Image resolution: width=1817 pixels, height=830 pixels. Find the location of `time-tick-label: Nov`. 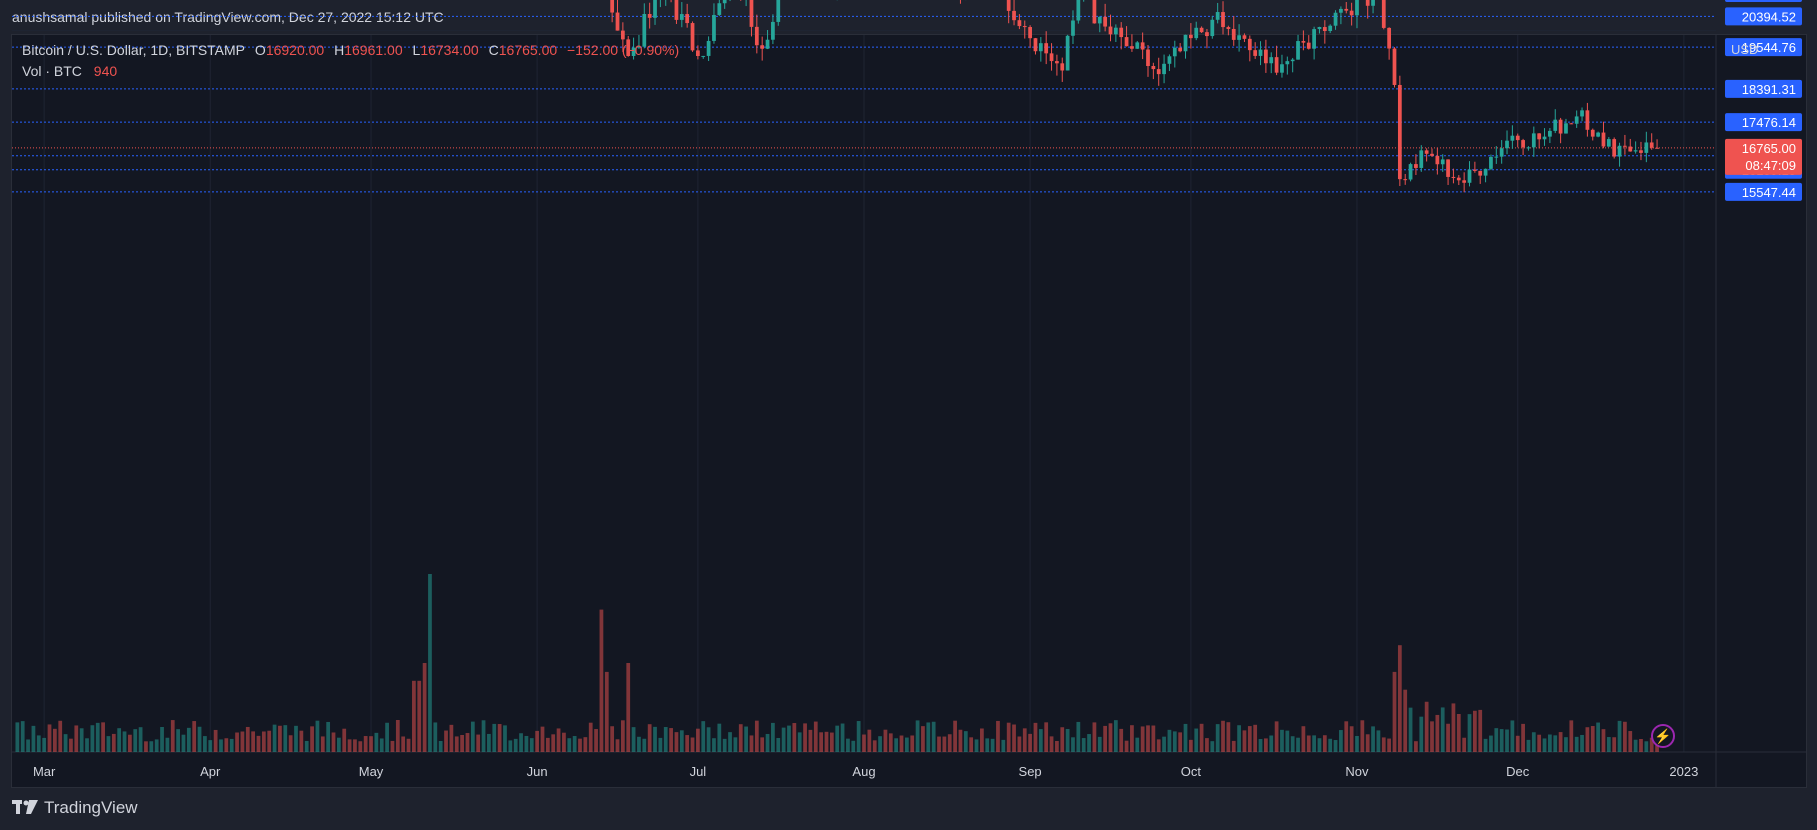

time-tick-label: Nov is located at coordinates (1357, 771).